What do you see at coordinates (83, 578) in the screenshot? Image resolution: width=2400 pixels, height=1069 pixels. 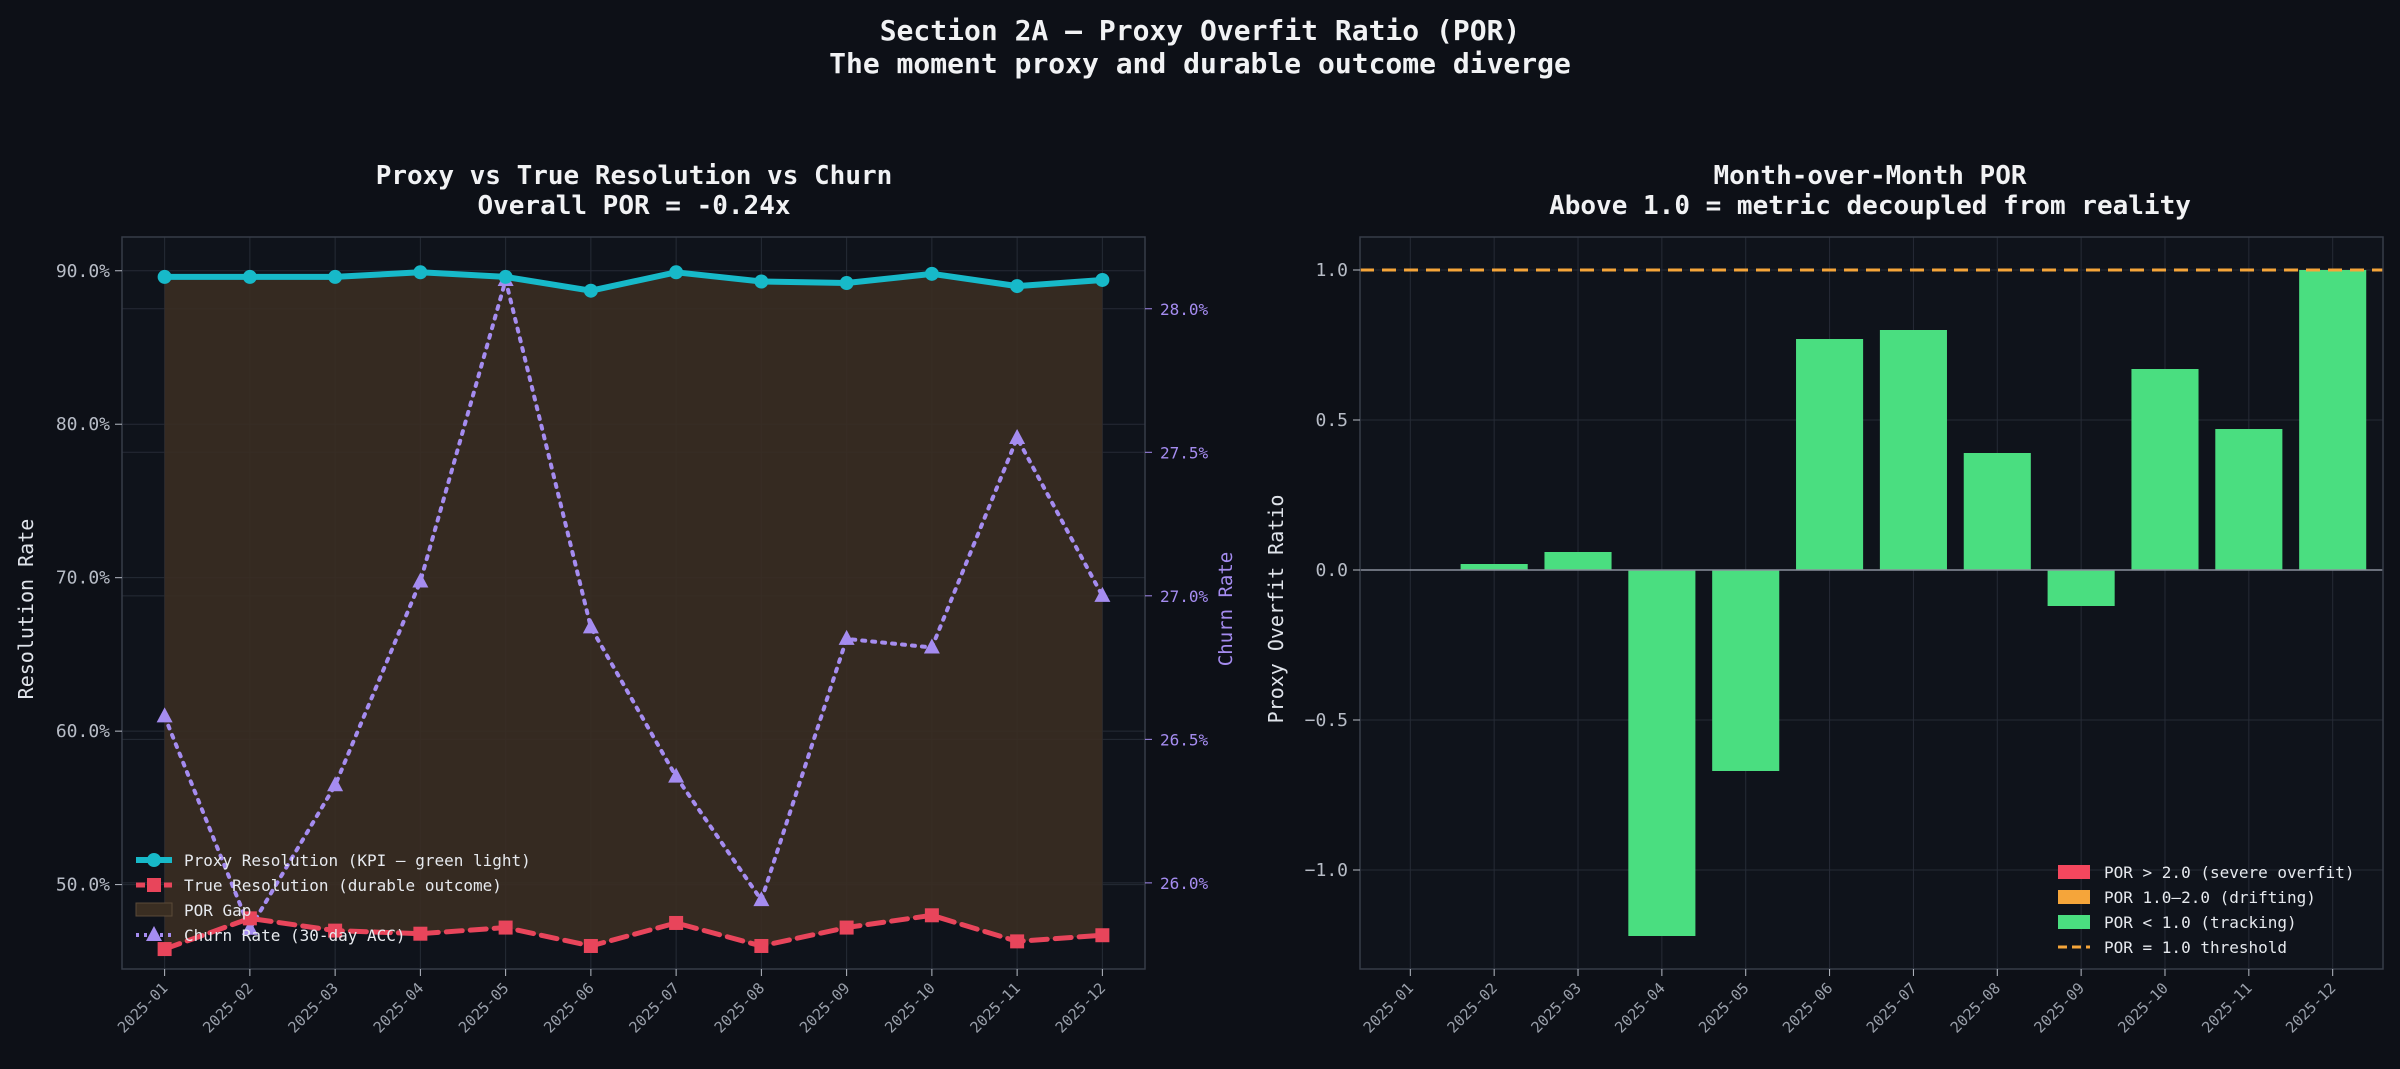 I see `left-y-tick-label: 70.0%` at bounding box center [83, 578].